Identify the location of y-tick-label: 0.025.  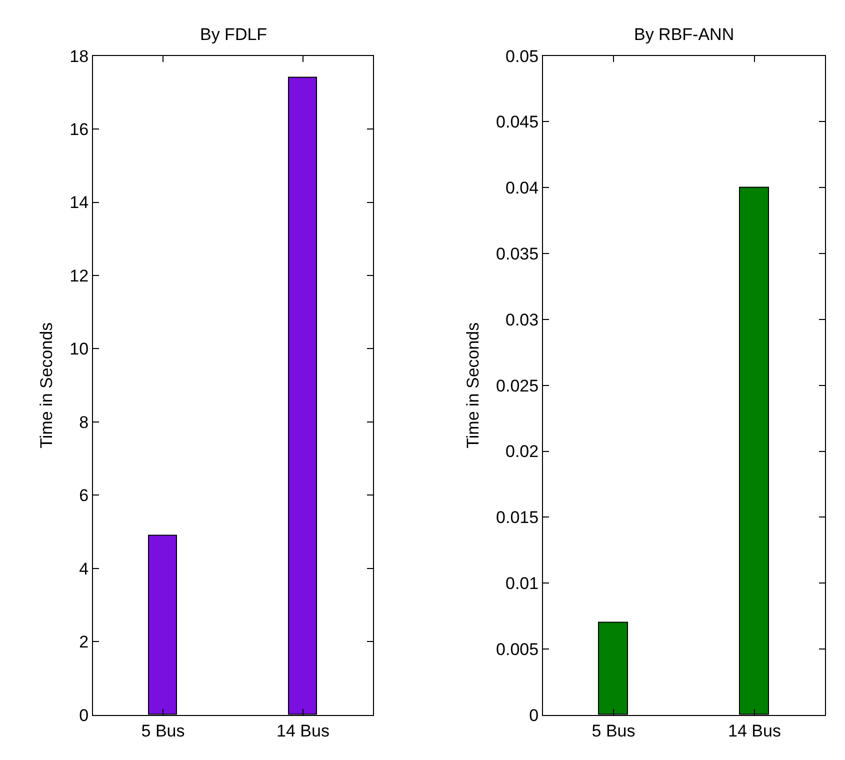
(517, 386).